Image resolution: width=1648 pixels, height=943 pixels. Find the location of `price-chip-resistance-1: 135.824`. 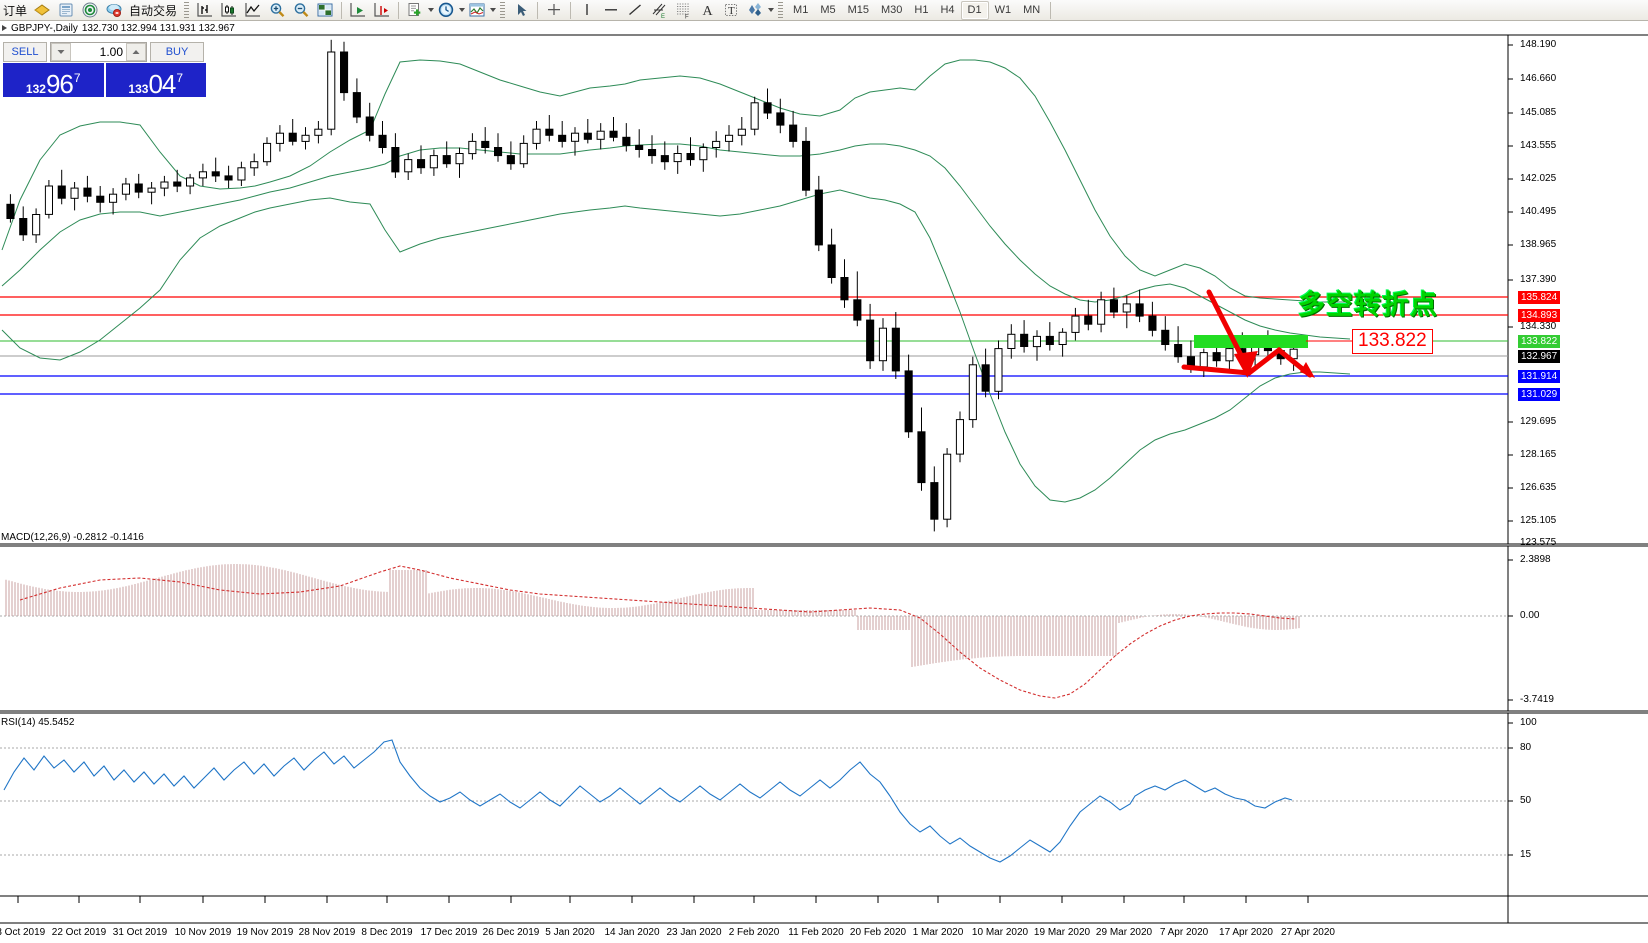

price-chip-resistance-1: 135.824 is located at coordinates (1539, 297).